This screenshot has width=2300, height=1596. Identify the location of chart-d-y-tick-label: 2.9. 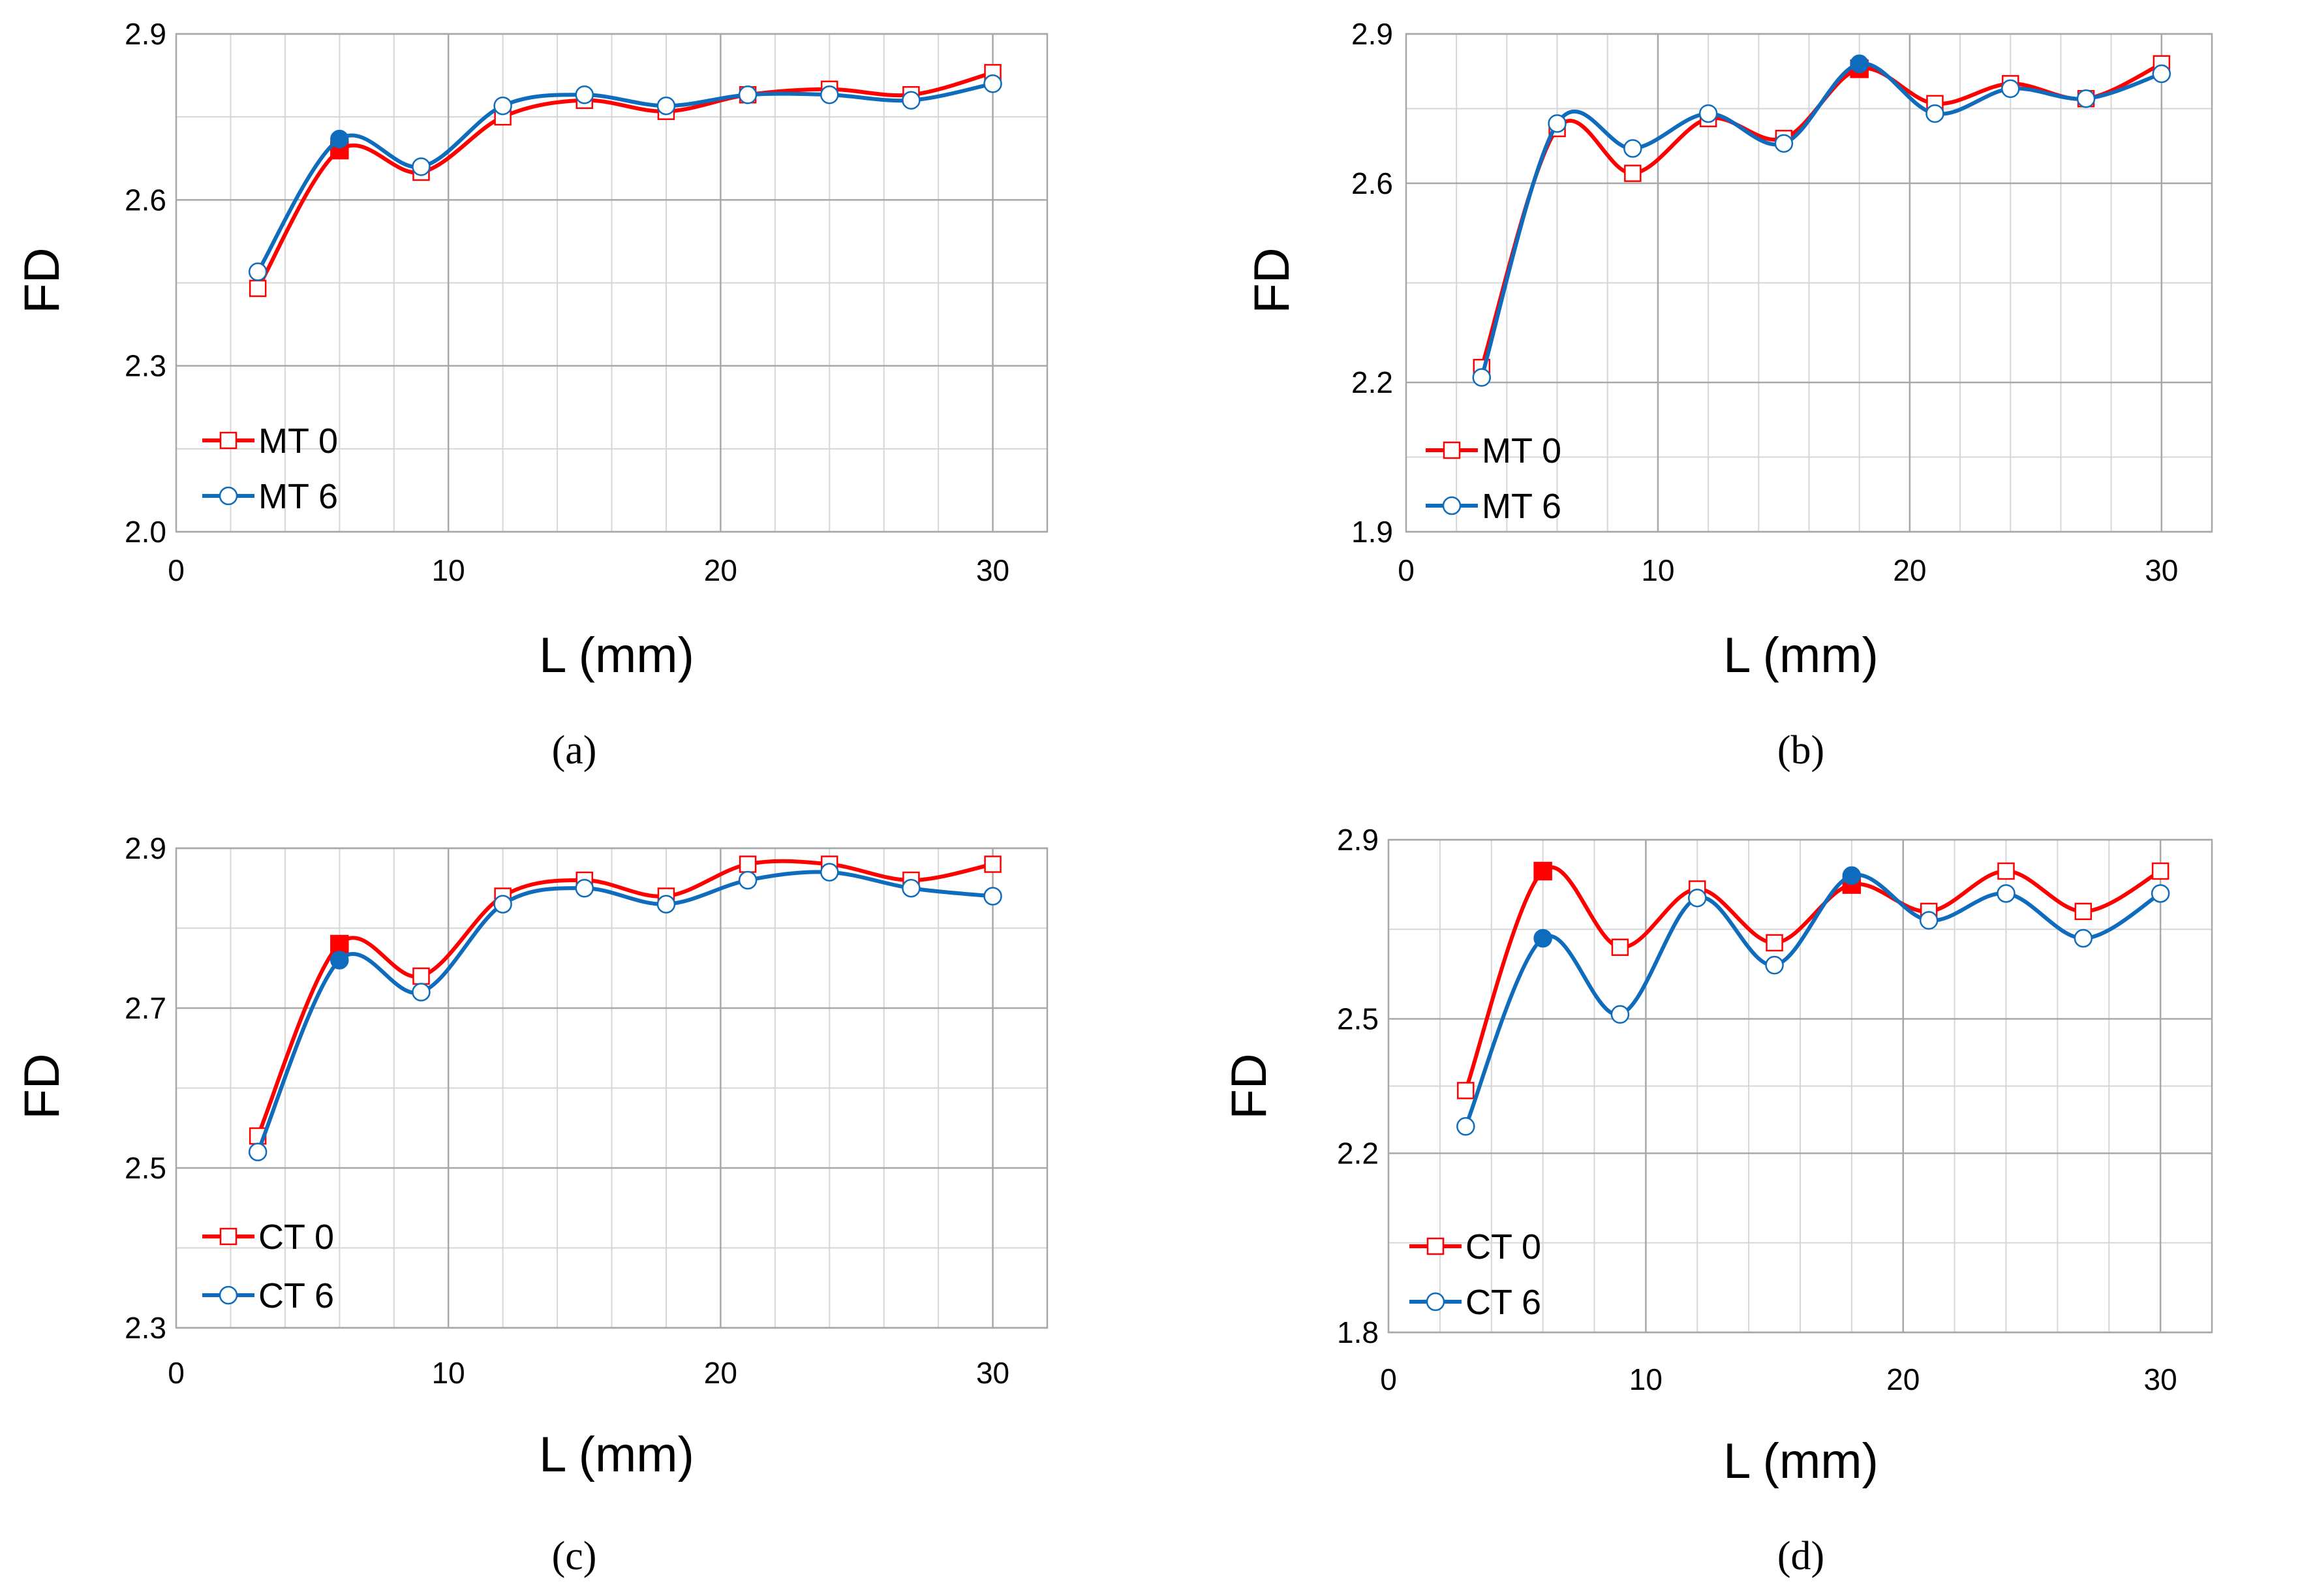
(1358, 840).